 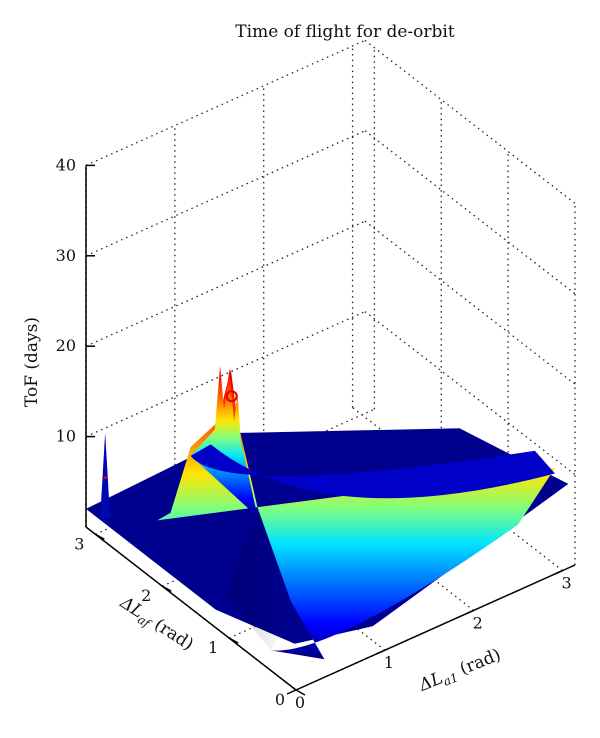 What do you see at coordinates (66, 345) in the screenshot?
I see `z-tick-label: 20` at bounding box center [66, 345].